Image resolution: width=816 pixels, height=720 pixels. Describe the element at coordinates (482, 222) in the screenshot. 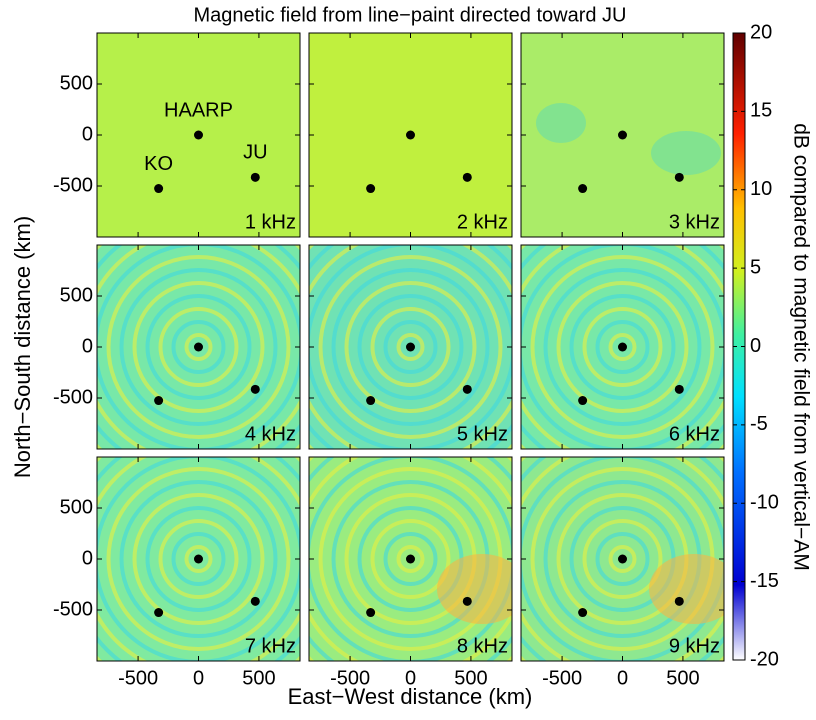

I see `panel-label: 2 kHz` at that location.